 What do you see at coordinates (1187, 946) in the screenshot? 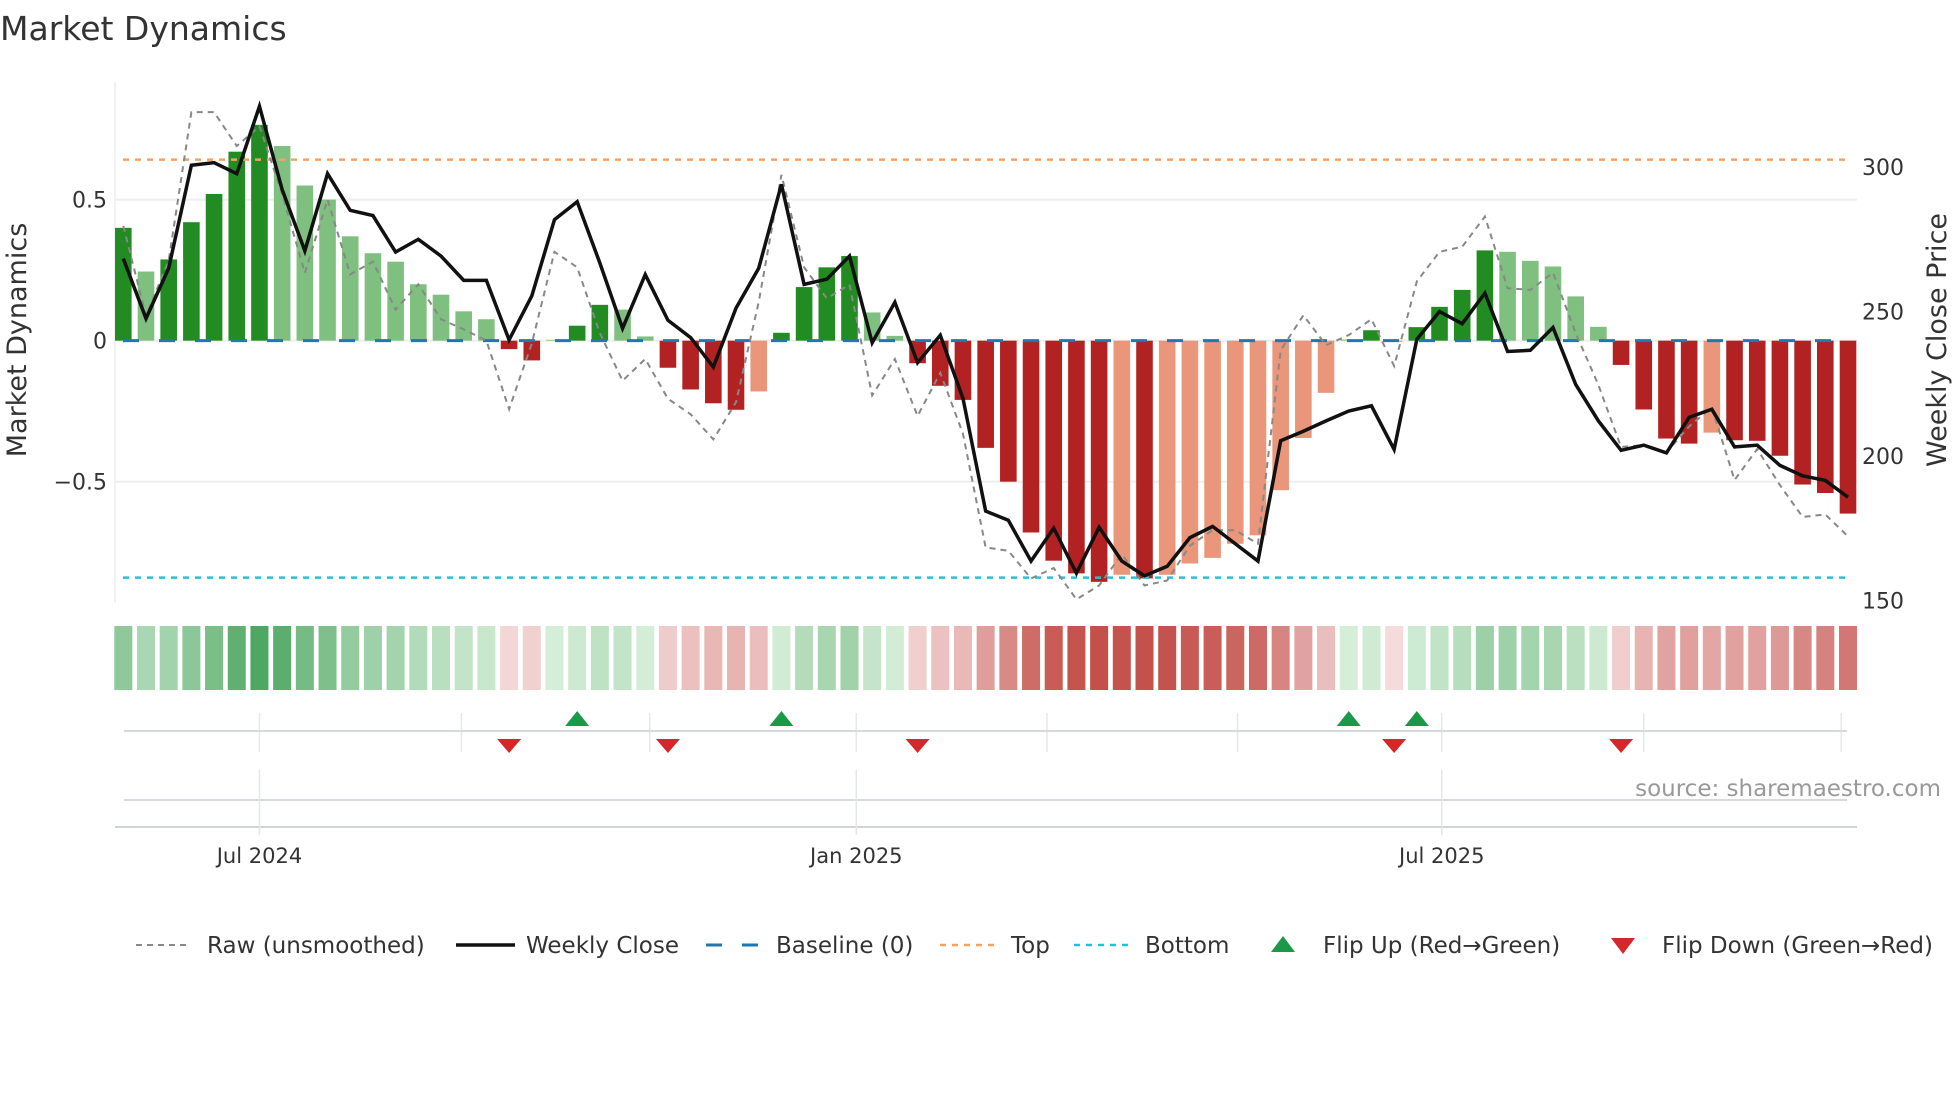
I see `legend-label: Bottom` at bounding box center [1187, 946].